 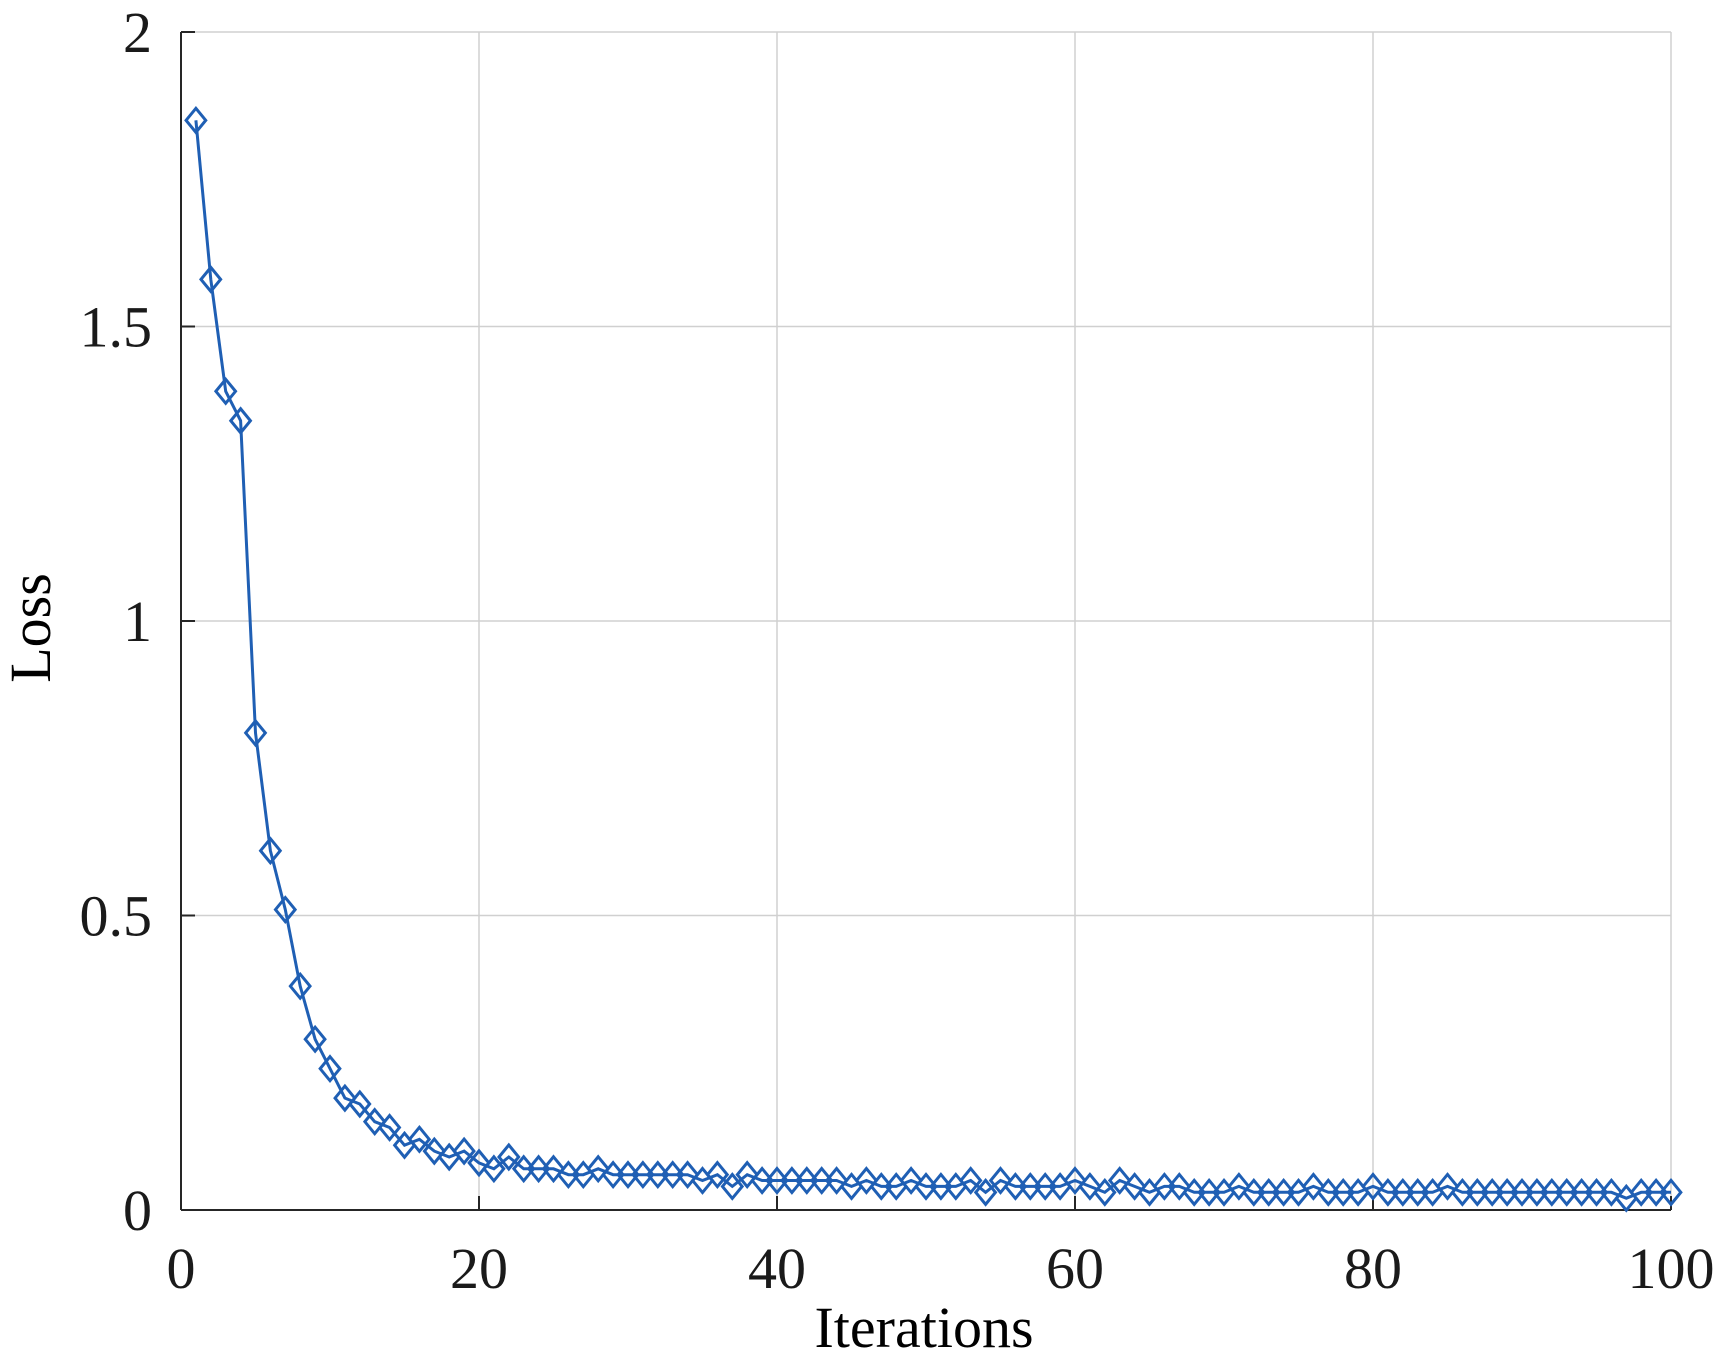 What do you see at coordinates (923, 1324) in the screenshot?
I see `x-axis-title: Iterations` at bounding box center [923, 1324].